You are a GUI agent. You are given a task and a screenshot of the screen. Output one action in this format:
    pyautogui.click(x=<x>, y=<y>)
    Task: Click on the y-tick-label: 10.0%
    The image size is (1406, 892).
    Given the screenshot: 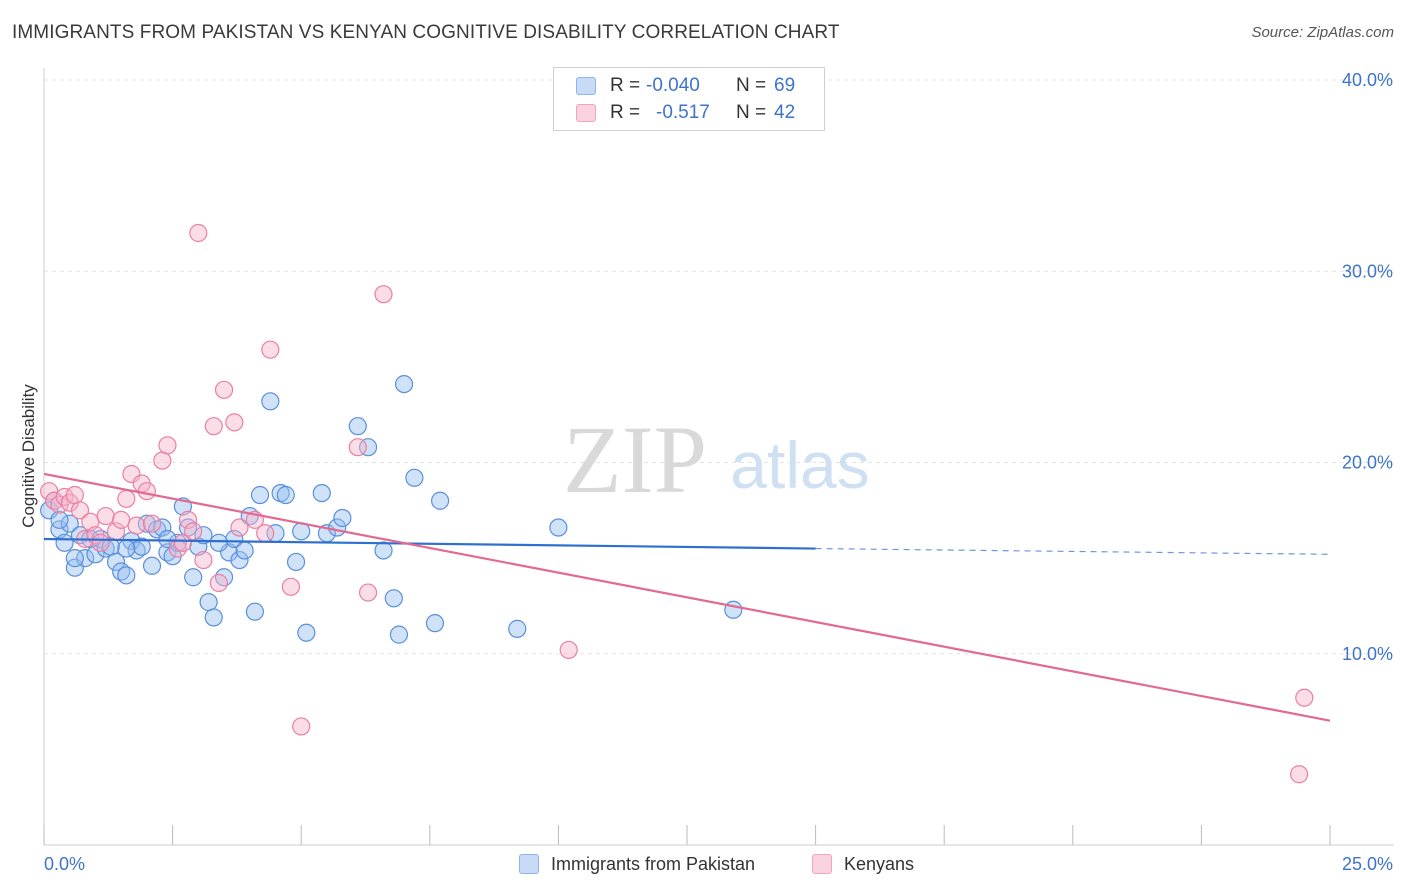 What is the action you would take?
    pyautogui.click(x=1367, y=654)
    